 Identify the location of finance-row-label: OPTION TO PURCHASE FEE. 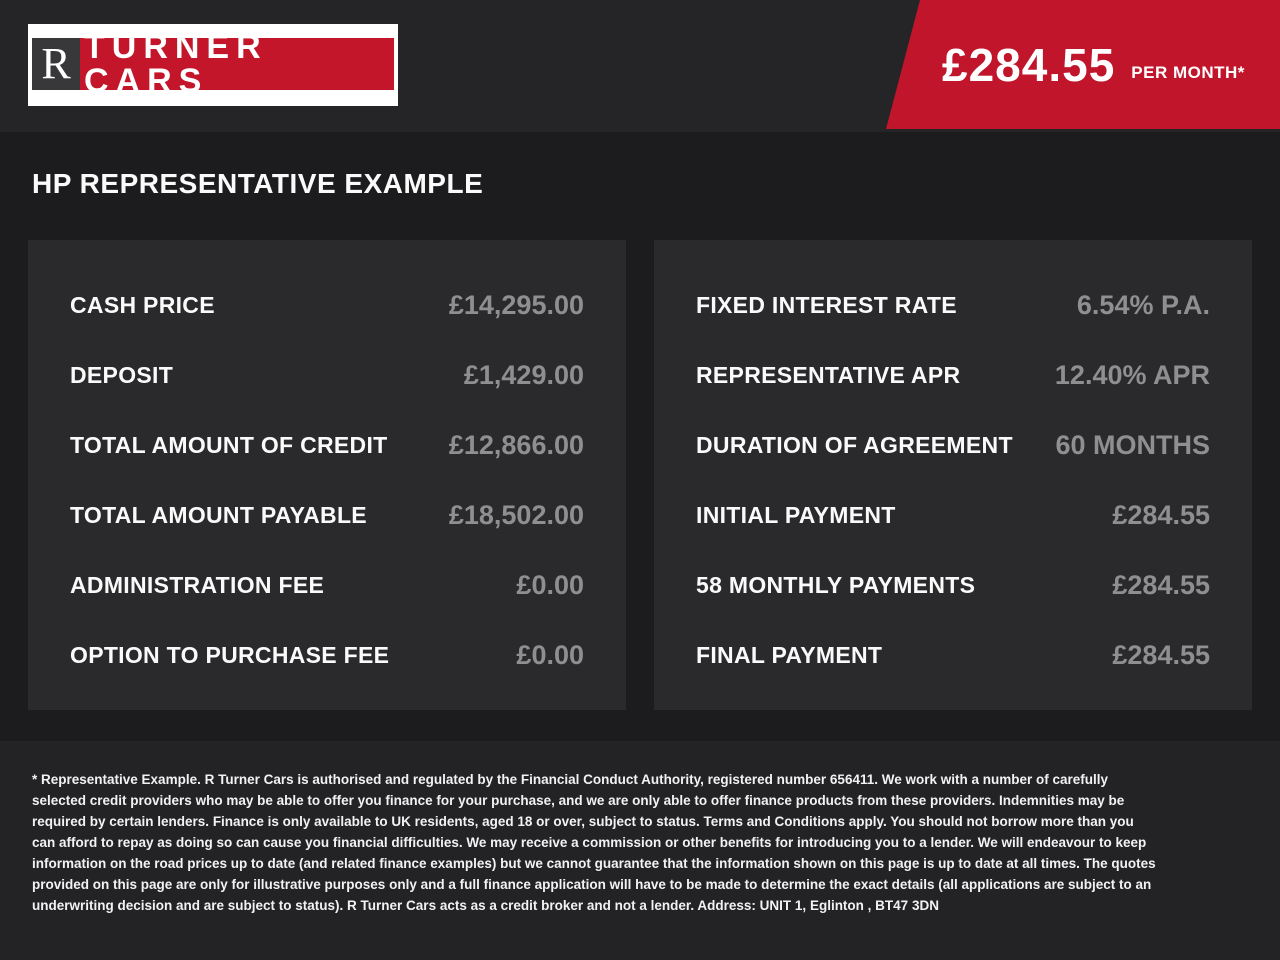
(230, 654).